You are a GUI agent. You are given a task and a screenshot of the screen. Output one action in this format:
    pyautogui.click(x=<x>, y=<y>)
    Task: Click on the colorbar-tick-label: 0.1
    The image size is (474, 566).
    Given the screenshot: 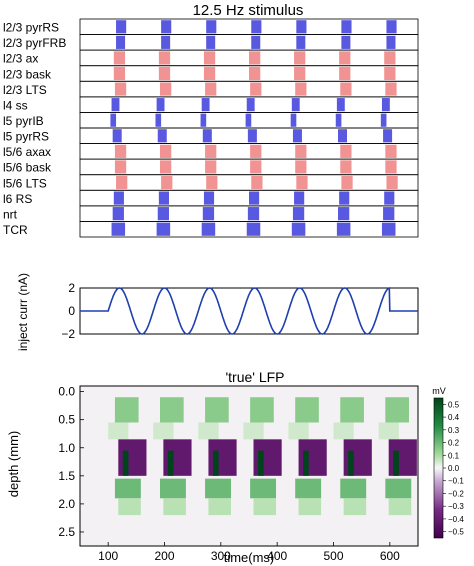 What is the action you would take?
    pyautogui.click(x=454, y=455)
    